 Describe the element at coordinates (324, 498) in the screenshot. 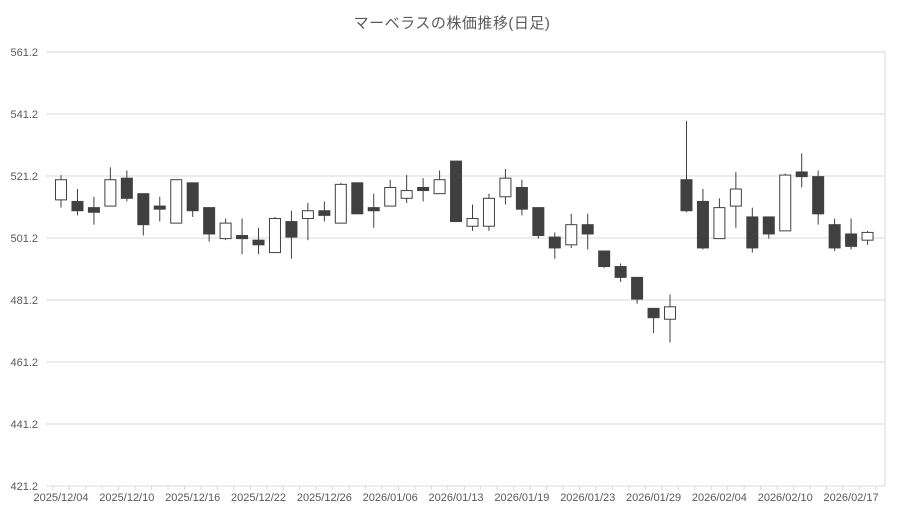

I see `x-axis-label: 2025/12/26` at that location.